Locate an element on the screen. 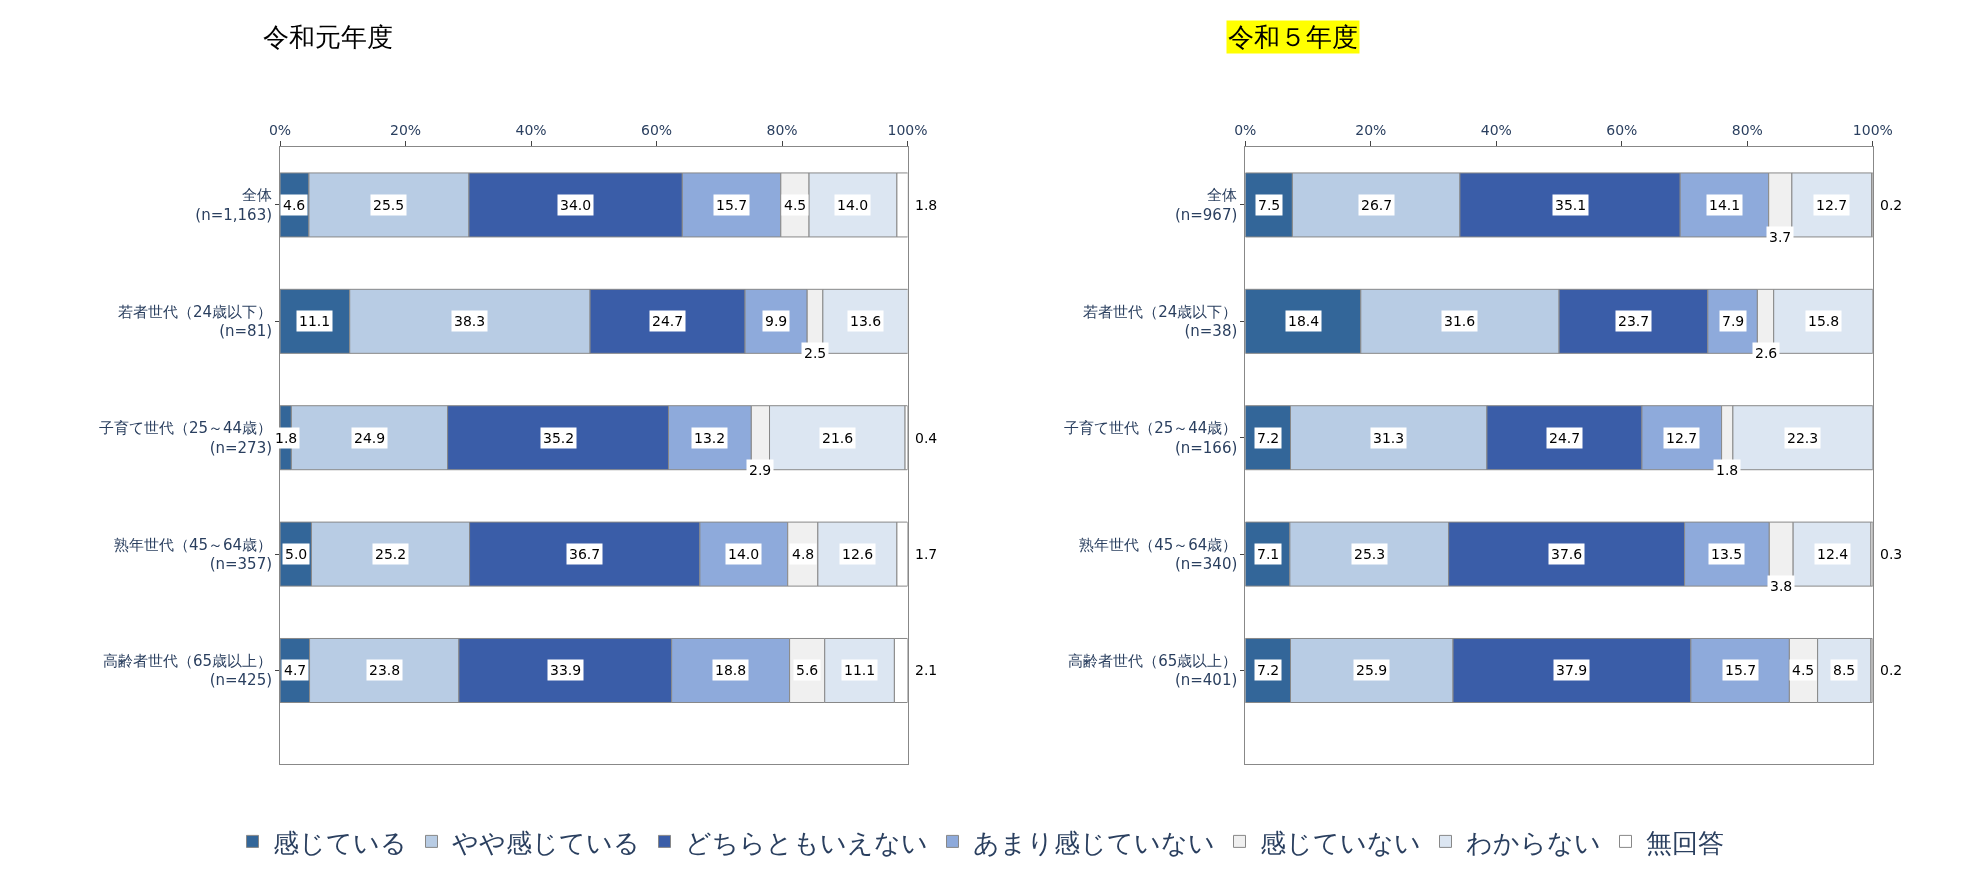 The height and width of the screenshot is (875, 1970). data-label: 36.7 is located at coordinates (585, 554).